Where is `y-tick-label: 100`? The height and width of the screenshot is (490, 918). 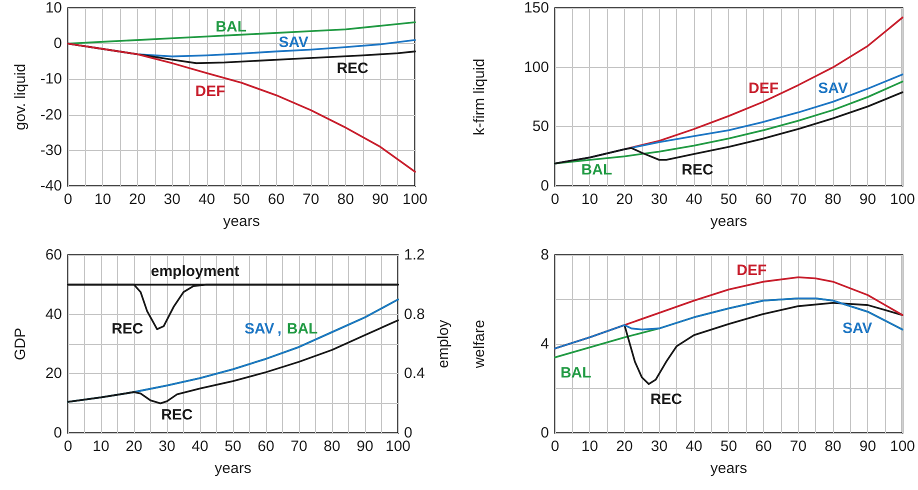 y-tick-label: 100 is located at coordinates (536, 67).